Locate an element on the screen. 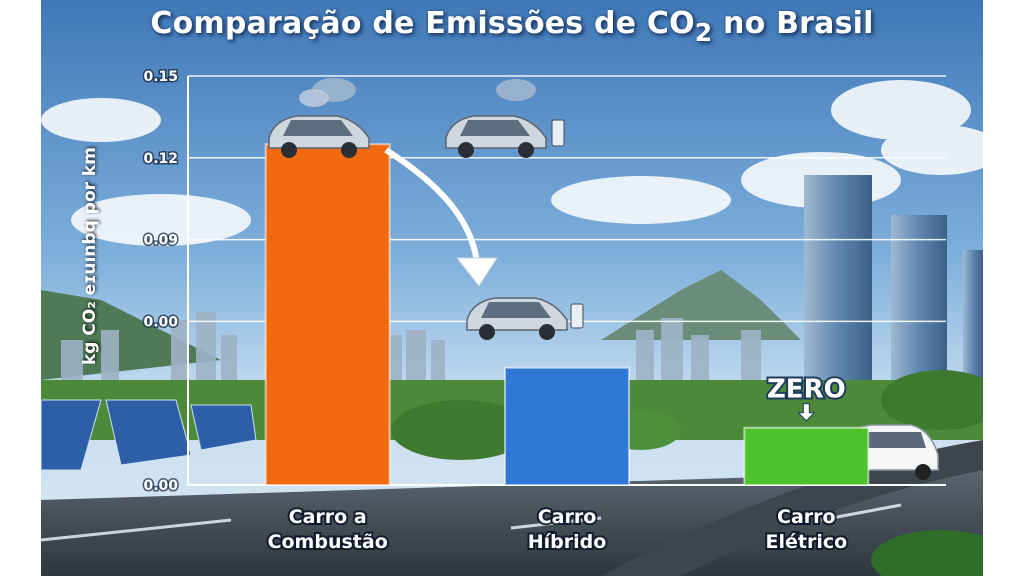  y-axis-label: kg CO₂ eɪuınbq por km is located at coordinates (90, 256).